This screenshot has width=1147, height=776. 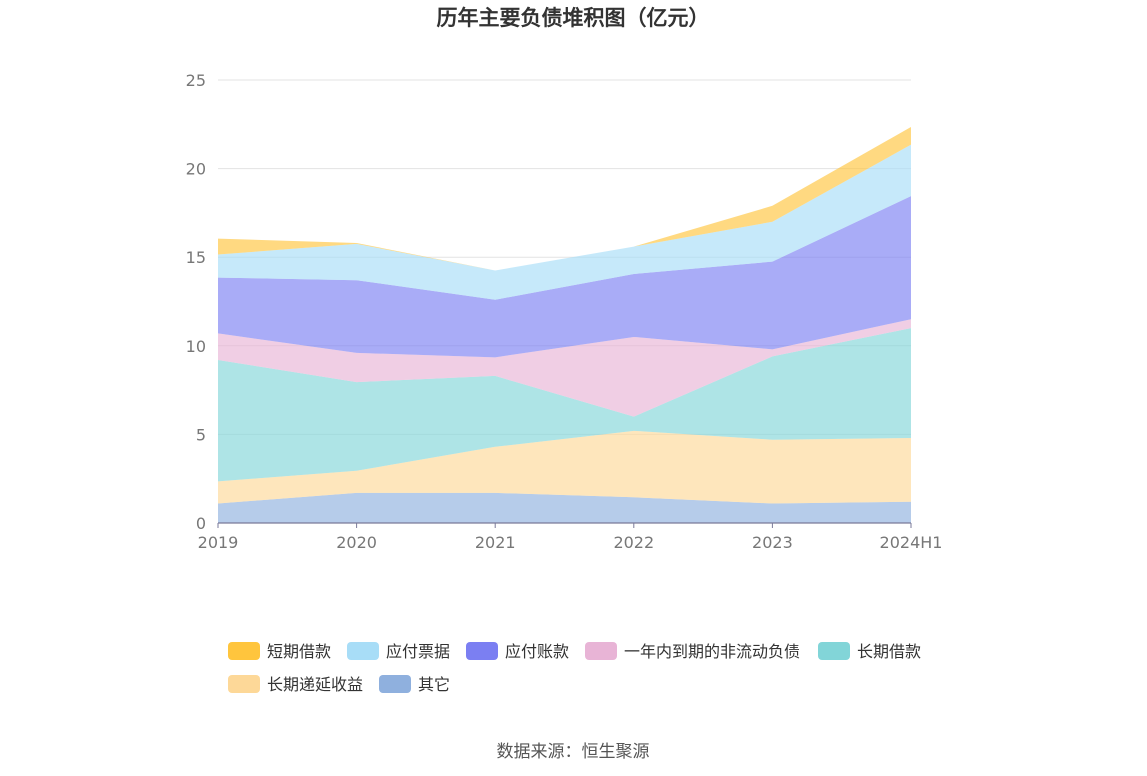 I want to click on legend-label: 应付账款, so click(x=537, y=651).